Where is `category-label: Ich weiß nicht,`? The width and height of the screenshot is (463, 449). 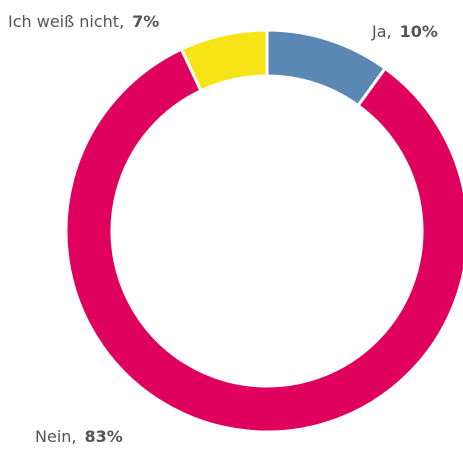 category-label: Ich weiß nicht, is located at coordinates (66, 21).